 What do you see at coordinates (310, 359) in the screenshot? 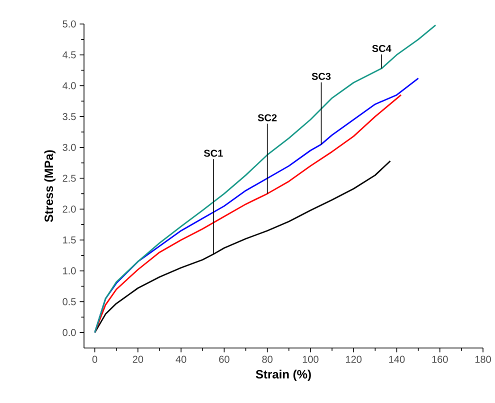
I see `x-tick-label: 100` at bounding box center [310, 359].